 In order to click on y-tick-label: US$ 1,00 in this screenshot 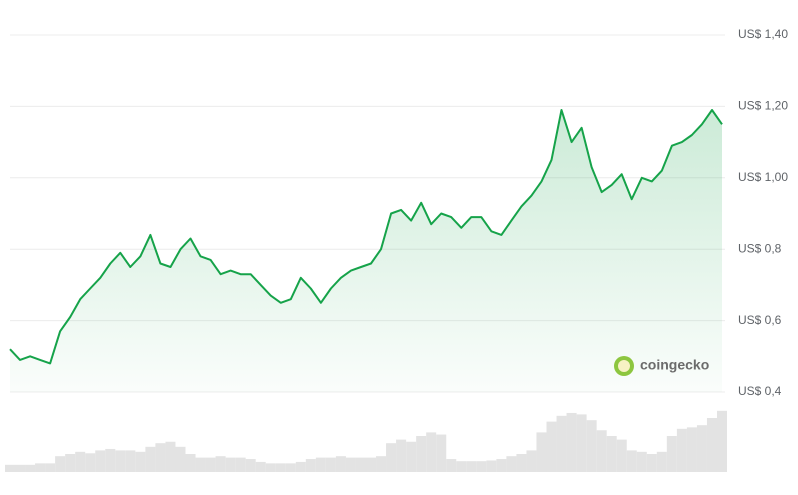, I will do `click(763, 177)`.